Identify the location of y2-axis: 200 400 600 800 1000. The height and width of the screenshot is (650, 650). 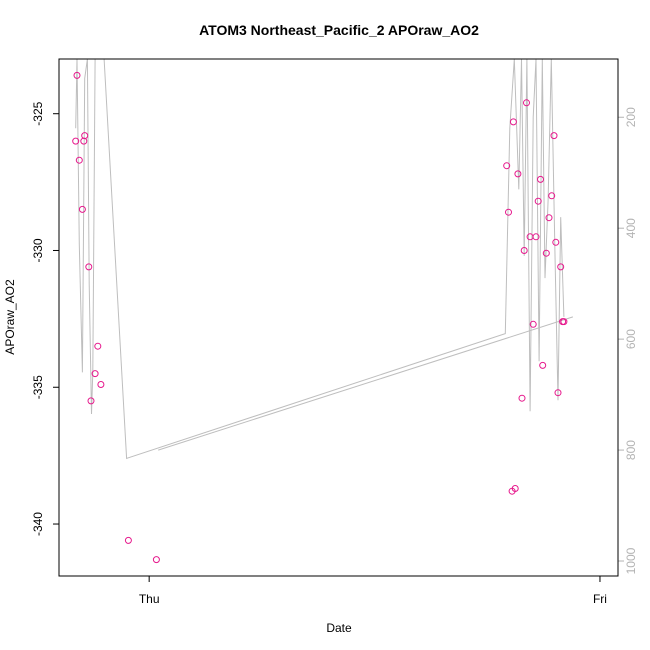
(628, 340).